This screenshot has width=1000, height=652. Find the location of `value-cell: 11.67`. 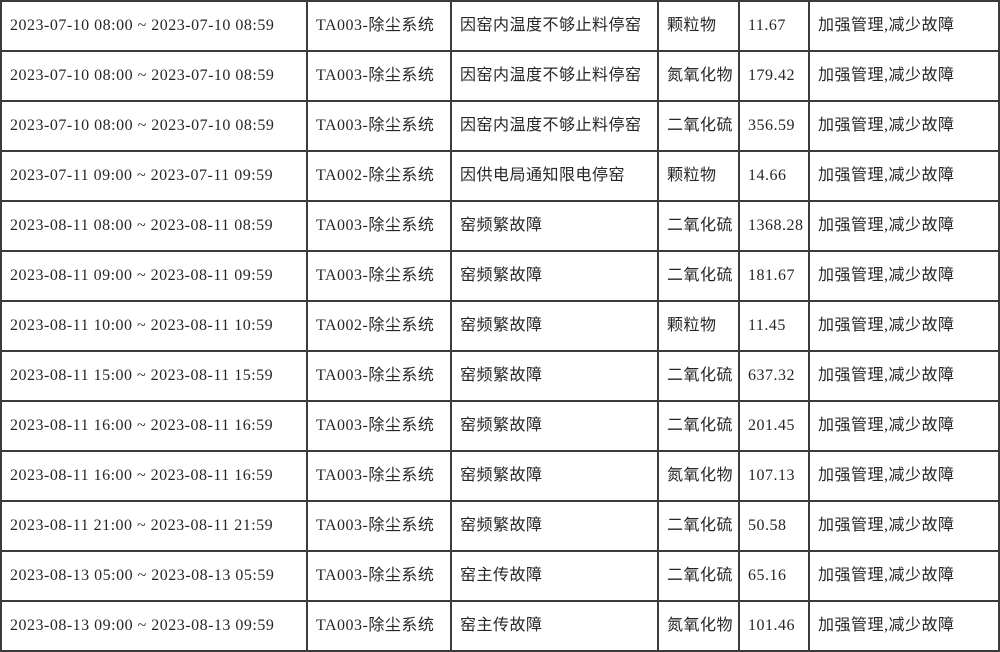

value-cell: 11.67 is located at coordinates (774, 26).